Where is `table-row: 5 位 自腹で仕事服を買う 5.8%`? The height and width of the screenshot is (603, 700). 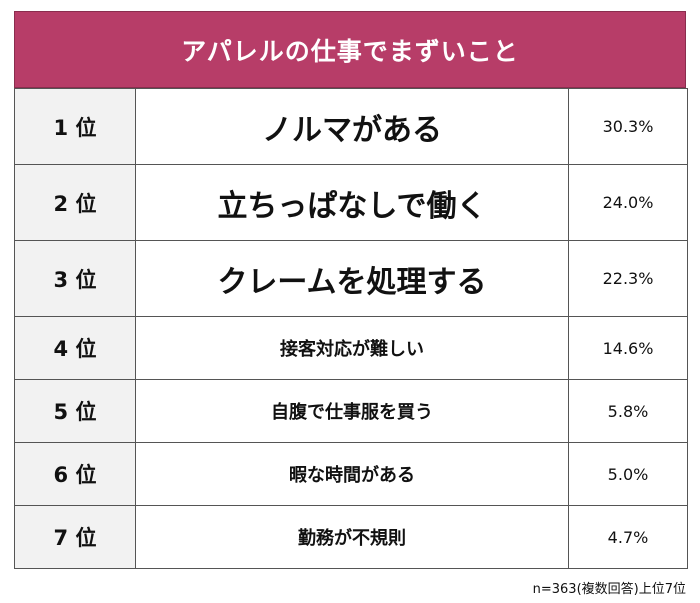 table-row: 5 位 自腹で仕事服を買う 5.8% is located at coordinates (351, 411).